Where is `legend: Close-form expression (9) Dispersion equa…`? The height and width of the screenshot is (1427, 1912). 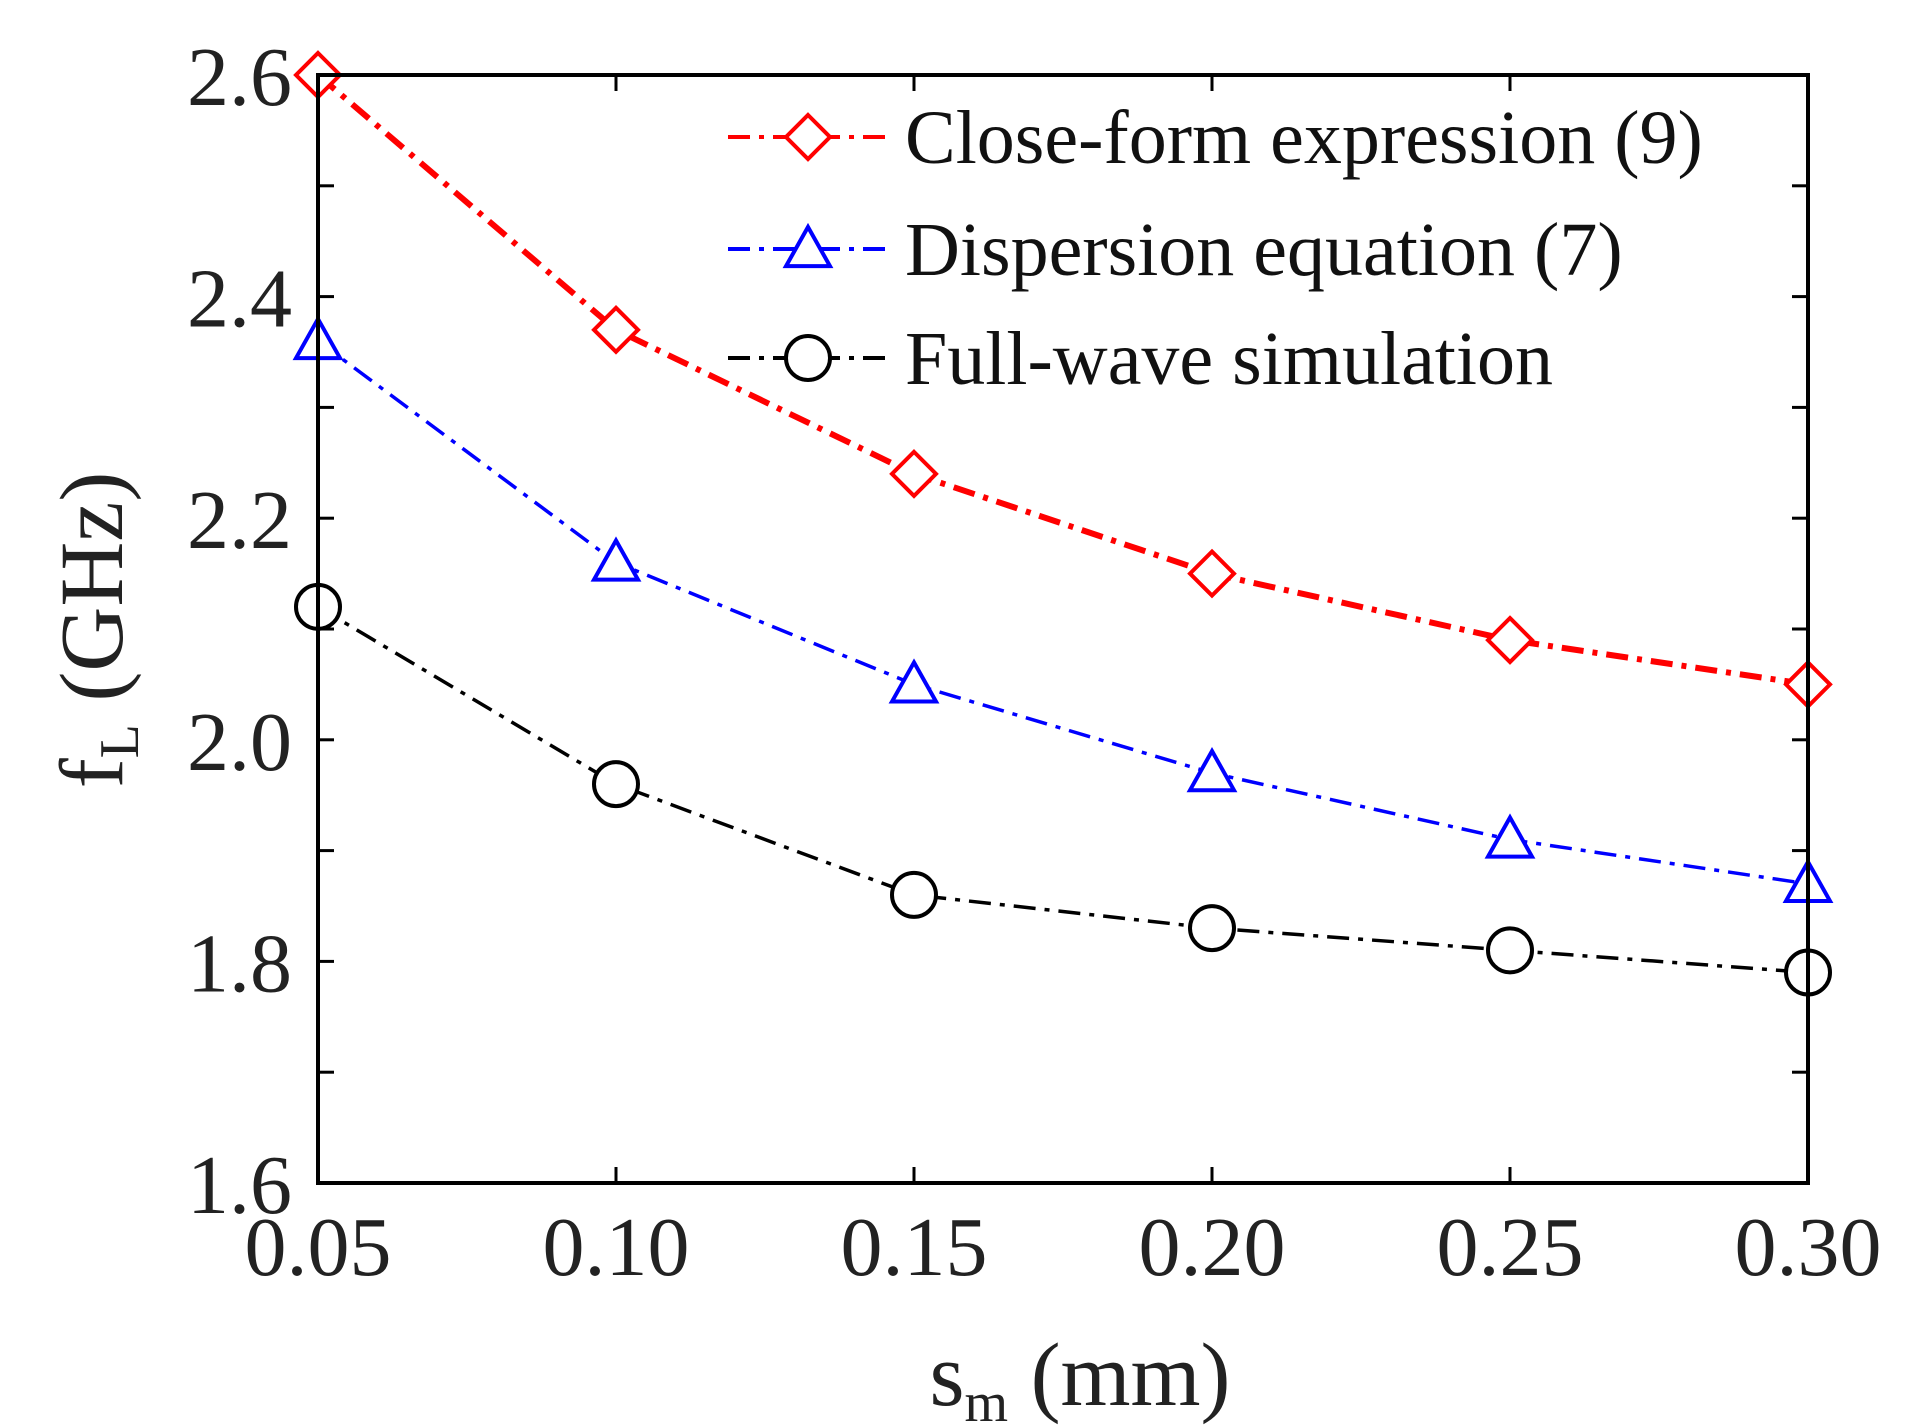 legend: Close-form expression (9) Dispersion equa… is located at coordinates (1215, 248).